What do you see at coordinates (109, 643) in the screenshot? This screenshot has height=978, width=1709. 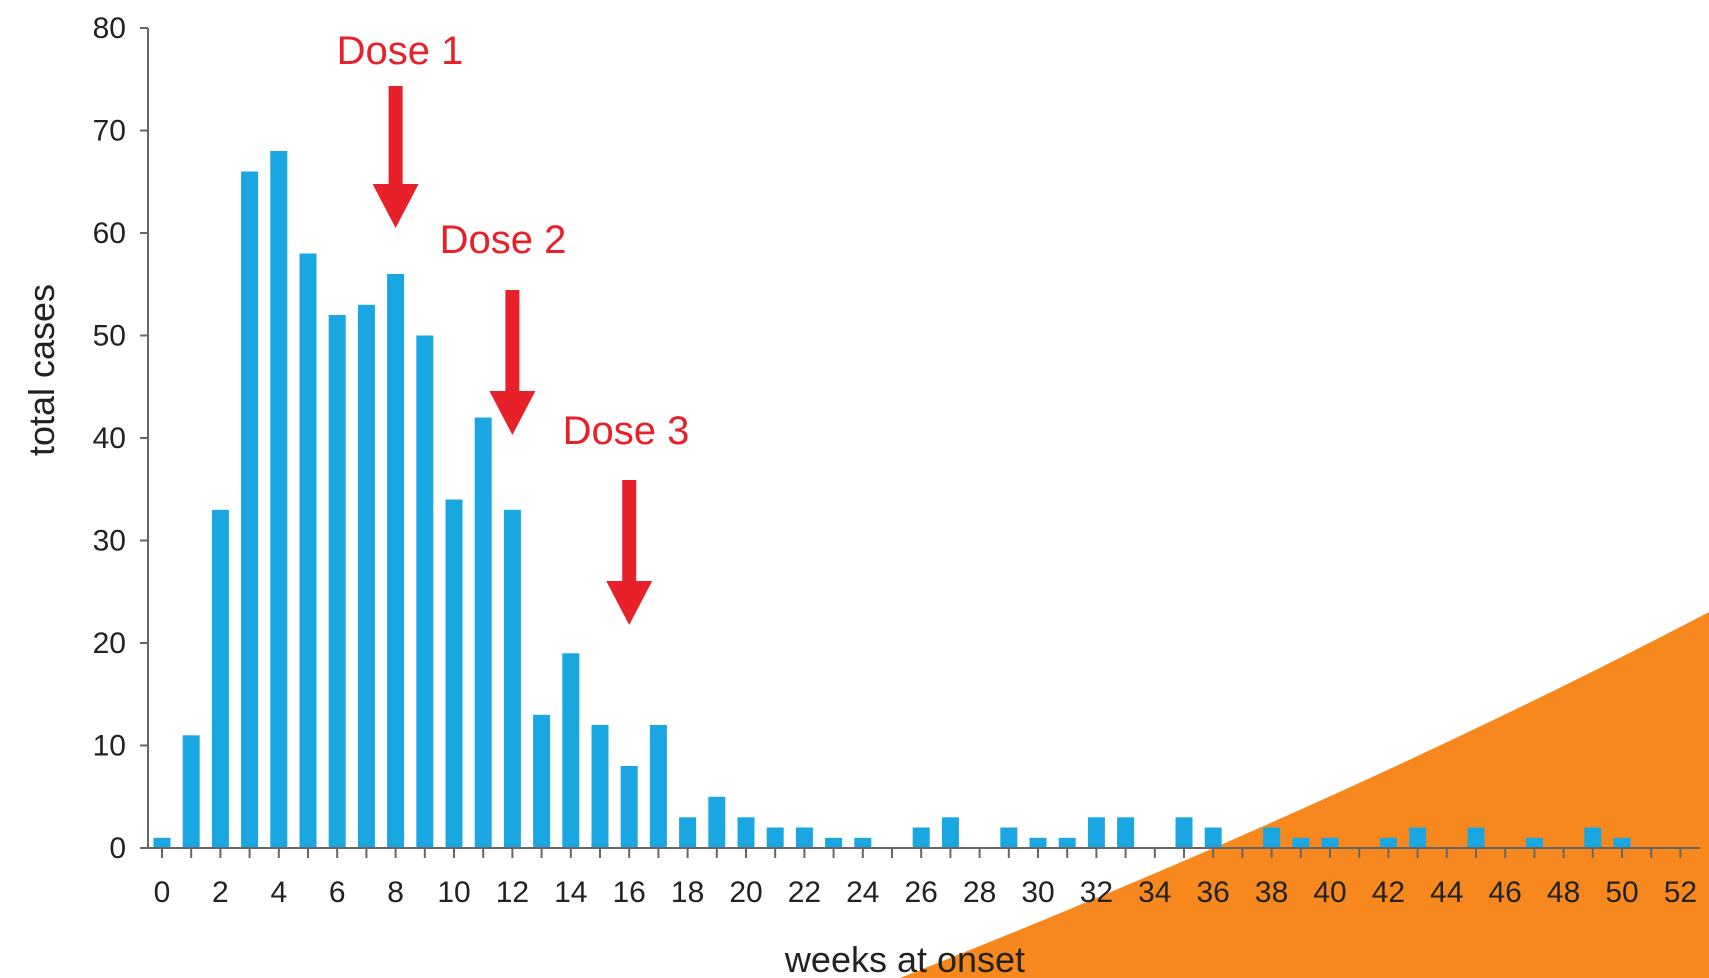 I see `y-tick-label: 20` at bounding box center [109, 643].